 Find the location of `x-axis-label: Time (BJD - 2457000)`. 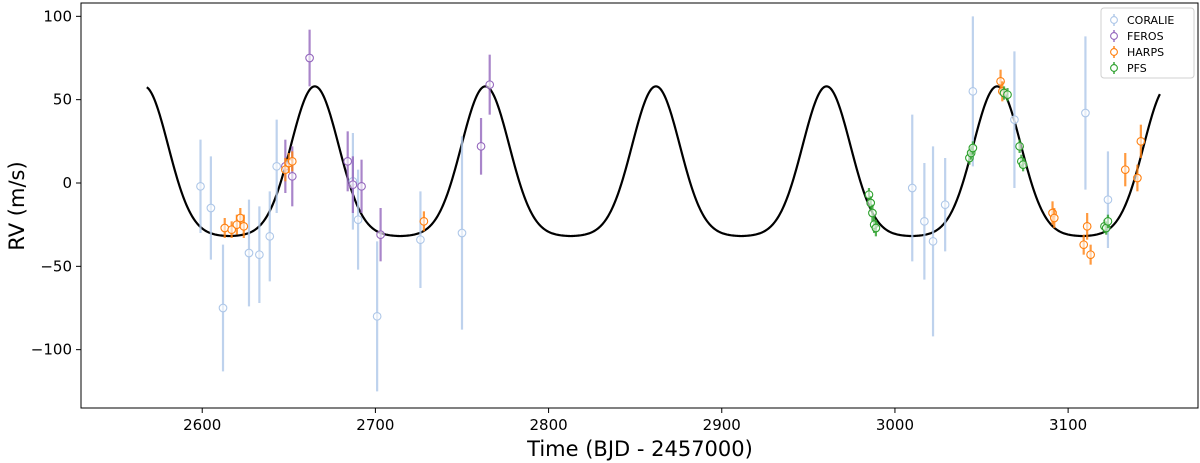

x-axis-label: Time (BJD - 2457000) is located at coordinates (639, 449).